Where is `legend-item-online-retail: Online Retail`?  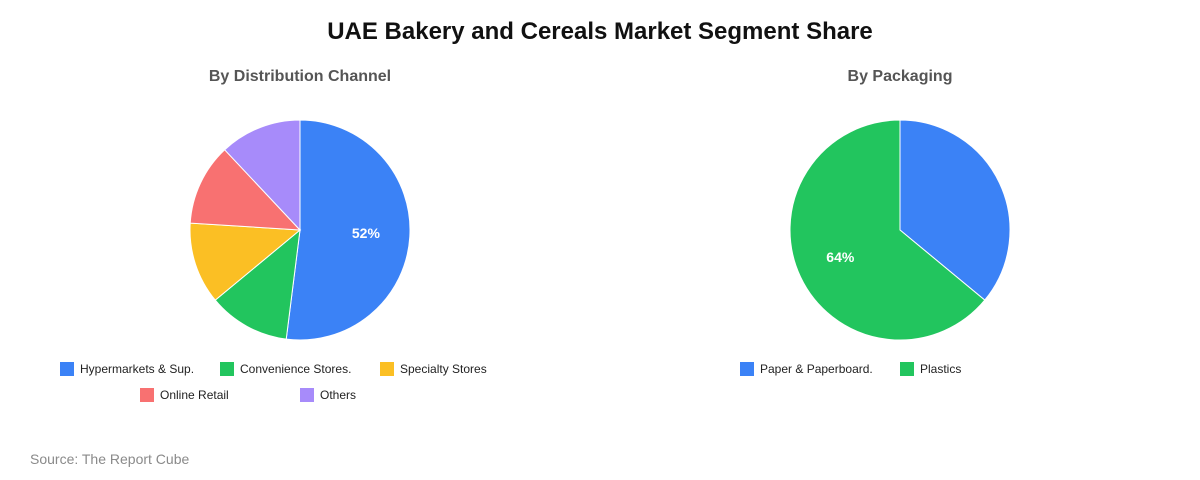 legend-item-online-retail: Online Retail is located at coordinates (184, 395).